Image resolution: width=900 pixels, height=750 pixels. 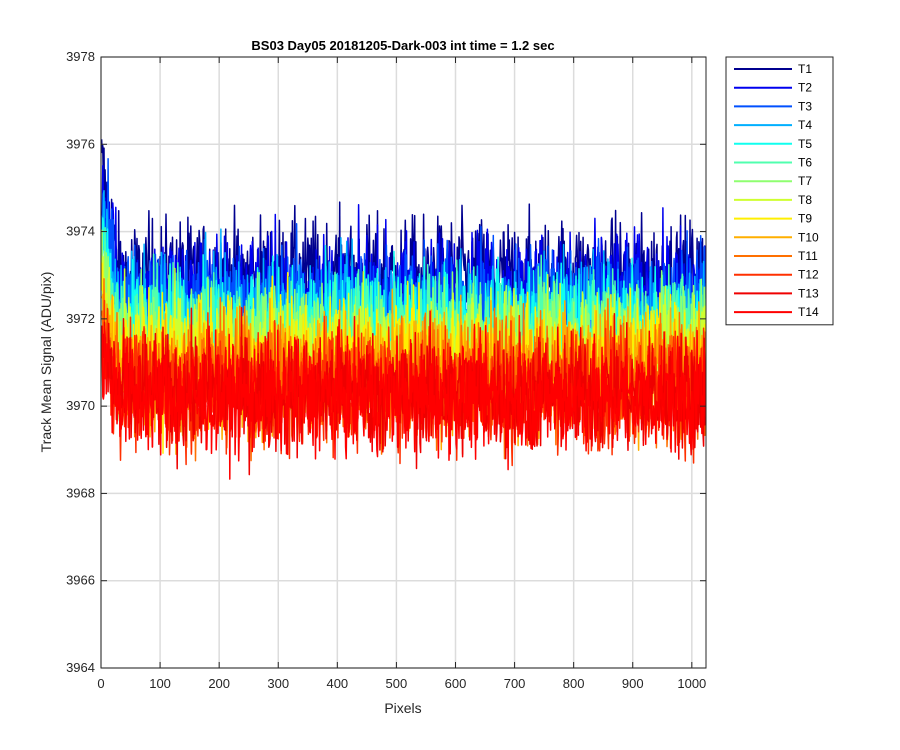 What do you see at coordinates (805, 200) in the screenshot?
I see `legend-label: T8` at bounding box center [805, 200].